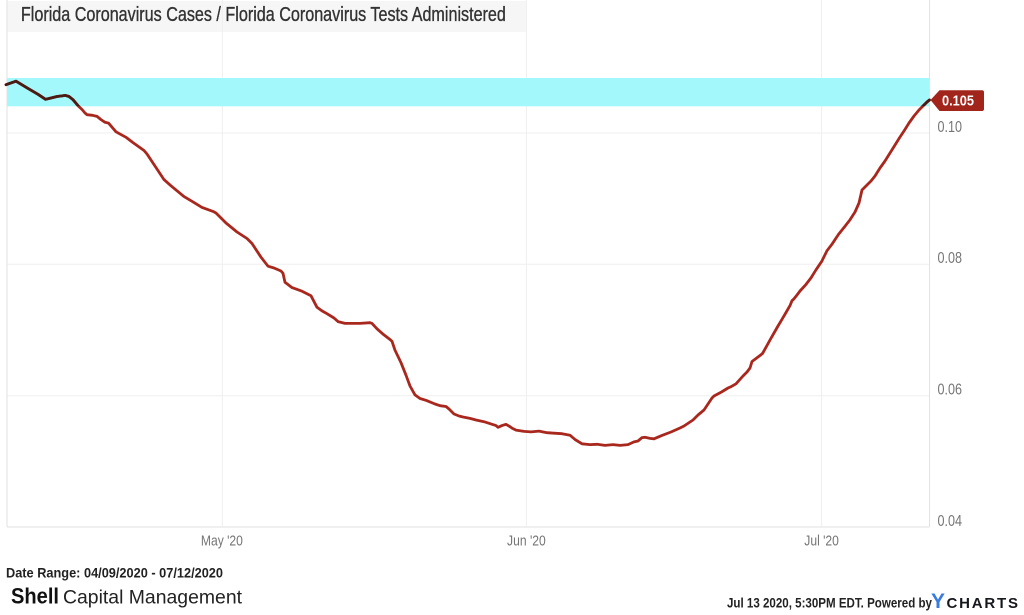  Describe the element at coordinates (222, 542) in the screenshot. I see `svg-text: May '20` at that location.